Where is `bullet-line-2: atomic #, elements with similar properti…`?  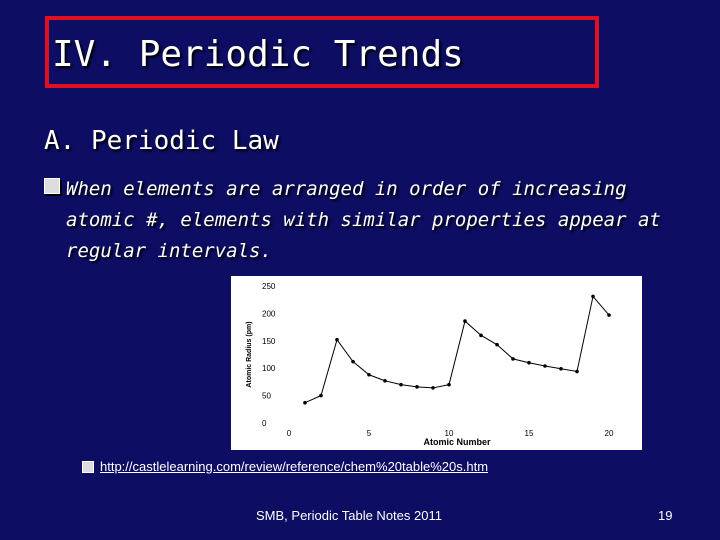
bullet-line-2: atomic #, elements with similar properti… is located at coordinates (363, 220).